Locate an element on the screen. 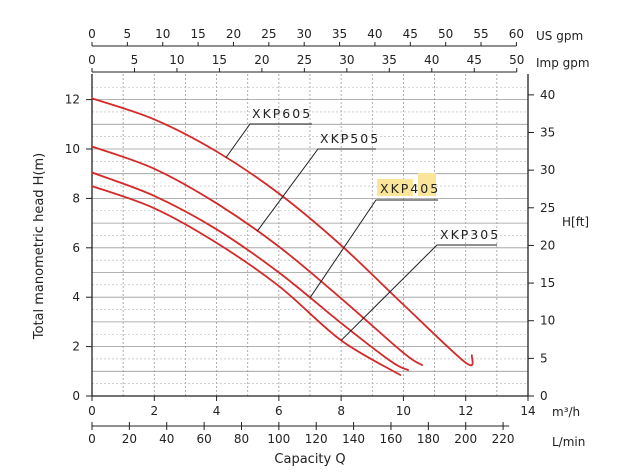  bottom-primary-unit: m³/h is located at coordinates (566, 412).